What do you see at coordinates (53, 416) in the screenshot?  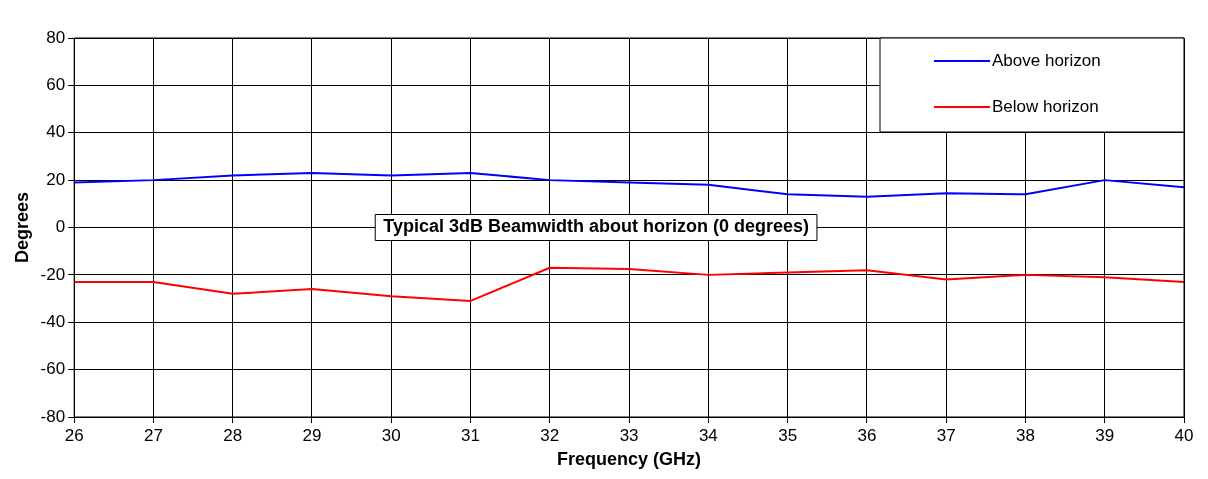 I see `y-tick-label: -80` at bounding box center [53, 416].